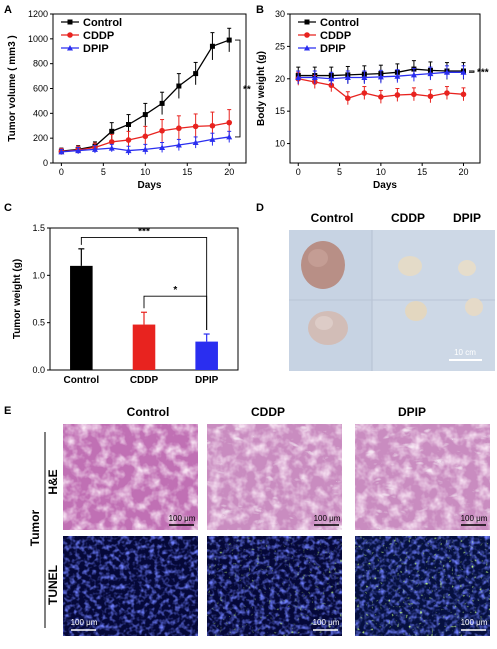 This screenshot has height=649, width=497. What do you see at coordinates (35, 527) in the screenshot?
I see `row-group-label: Tumor` at bounding box center [35, 527].